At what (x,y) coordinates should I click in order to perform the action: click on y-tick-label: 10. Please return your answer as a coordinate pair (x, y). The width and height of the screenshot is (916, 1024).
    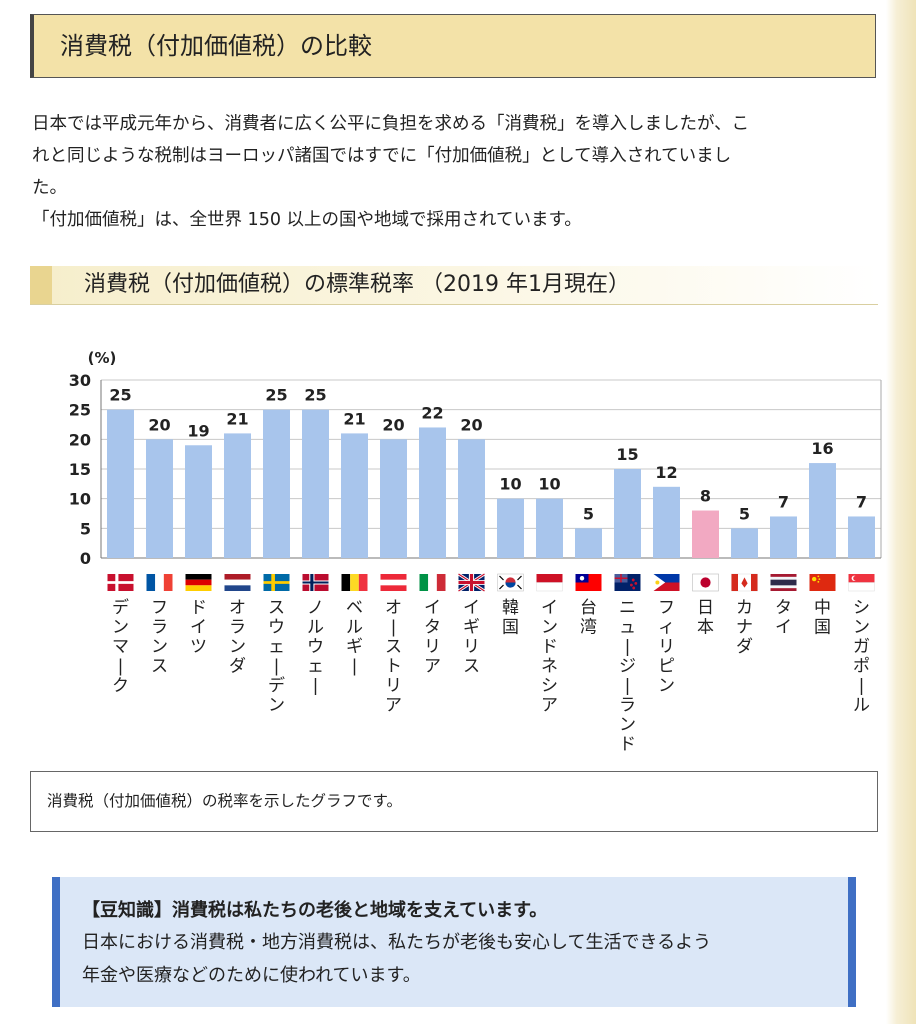
    Looking at the image, I should click on (80, 499).